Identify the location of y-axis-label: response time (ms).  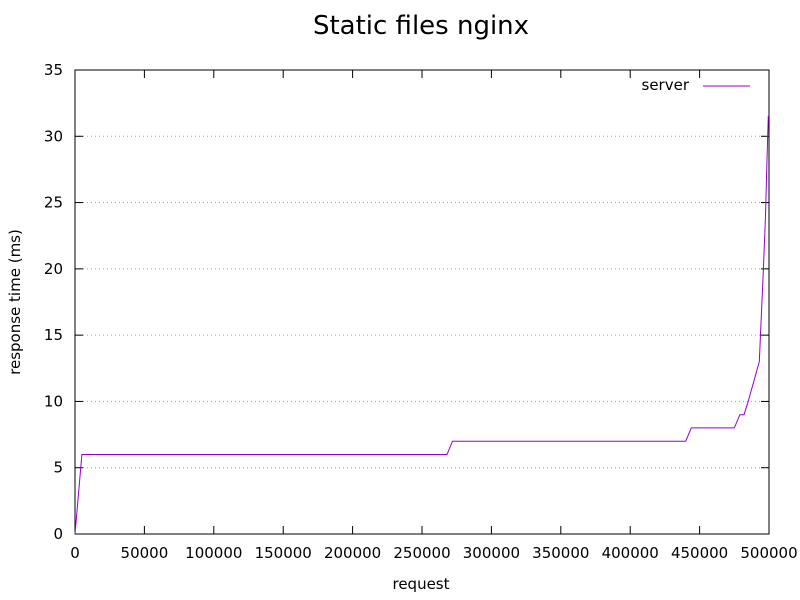
(15, 302).